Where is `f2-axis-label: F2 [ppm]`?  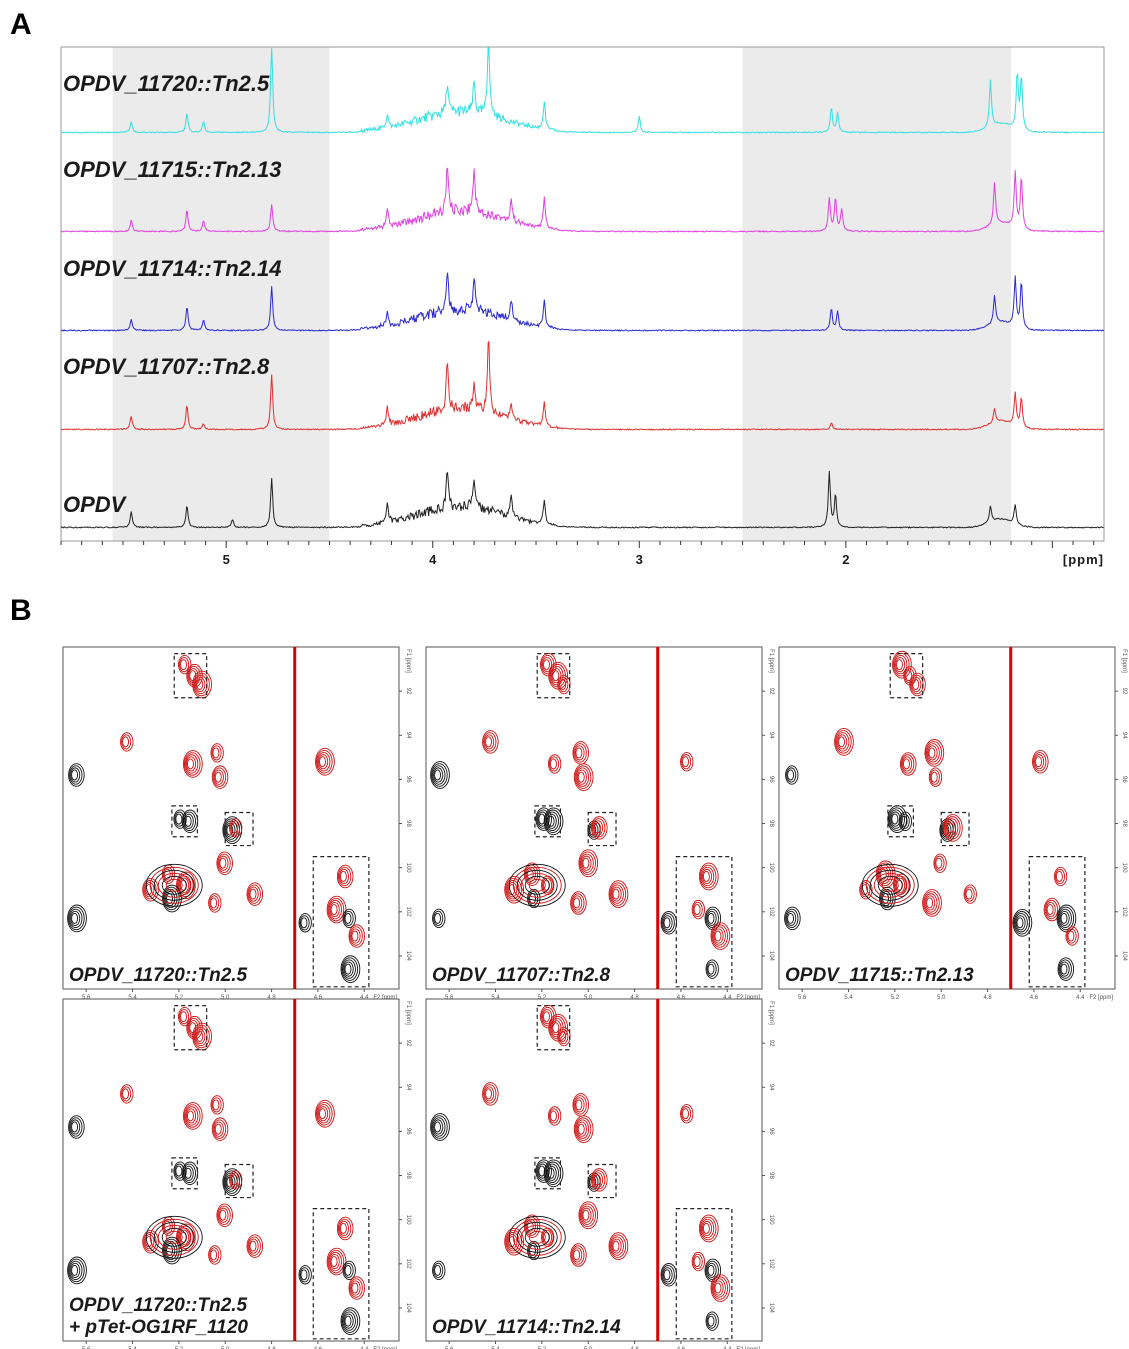 f2-axis-label: F2 [ppm] is located at coordinates (385, 998).